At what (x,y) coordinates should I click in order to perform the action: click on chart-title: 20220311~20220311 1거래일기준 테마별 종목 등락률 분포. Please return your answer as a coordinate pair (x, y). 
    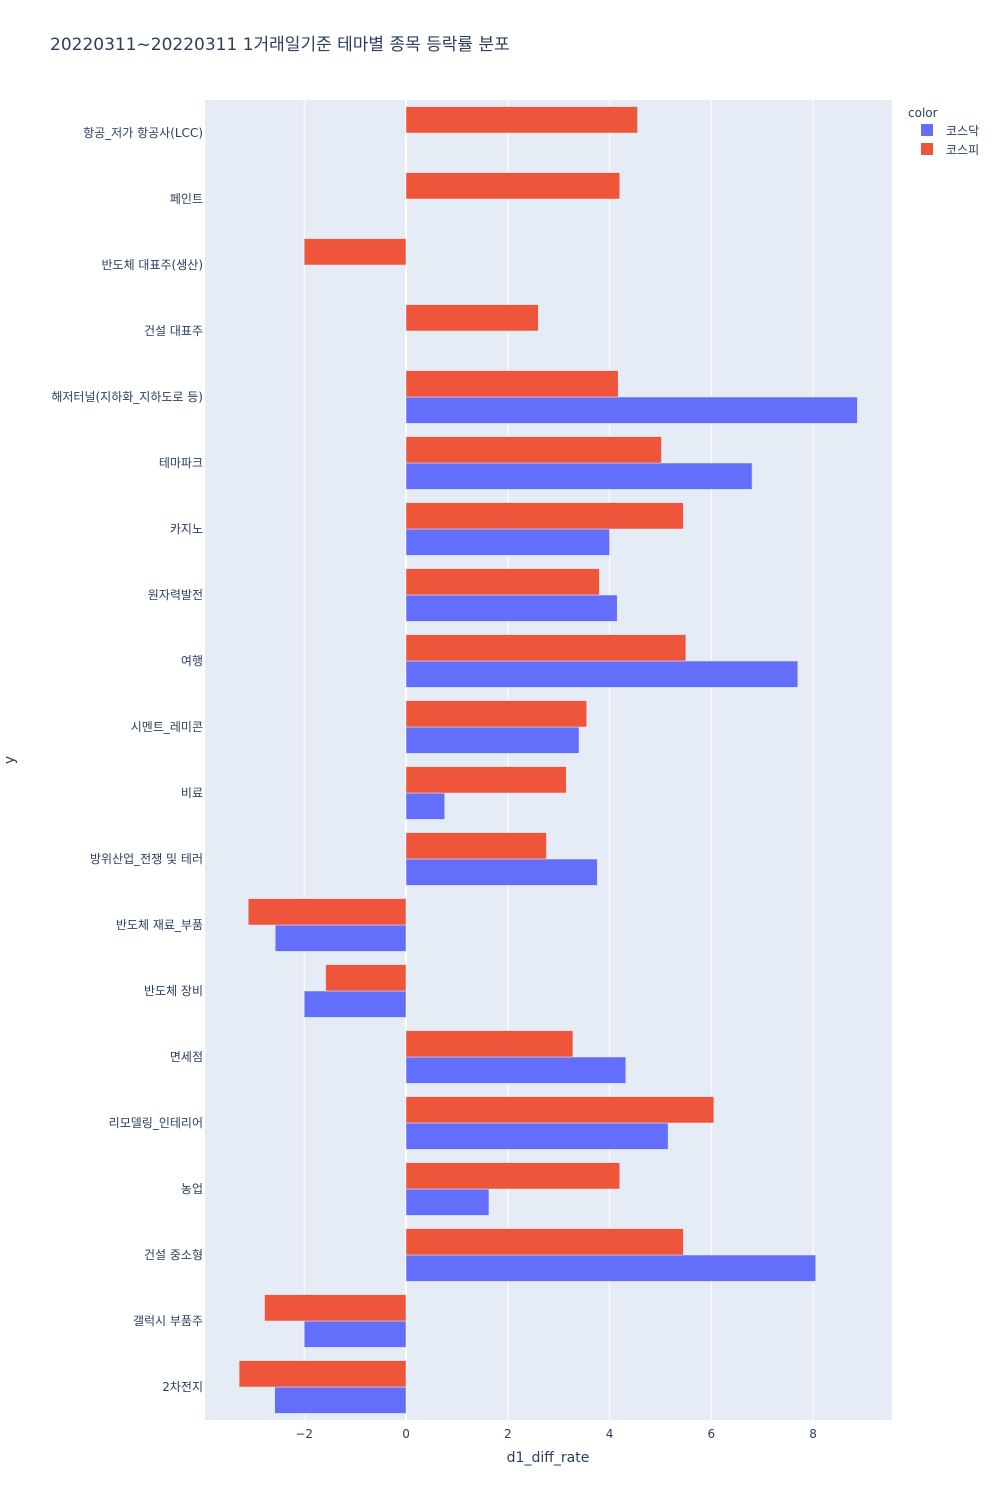
    Looking at the image, I should click on (280, 45).